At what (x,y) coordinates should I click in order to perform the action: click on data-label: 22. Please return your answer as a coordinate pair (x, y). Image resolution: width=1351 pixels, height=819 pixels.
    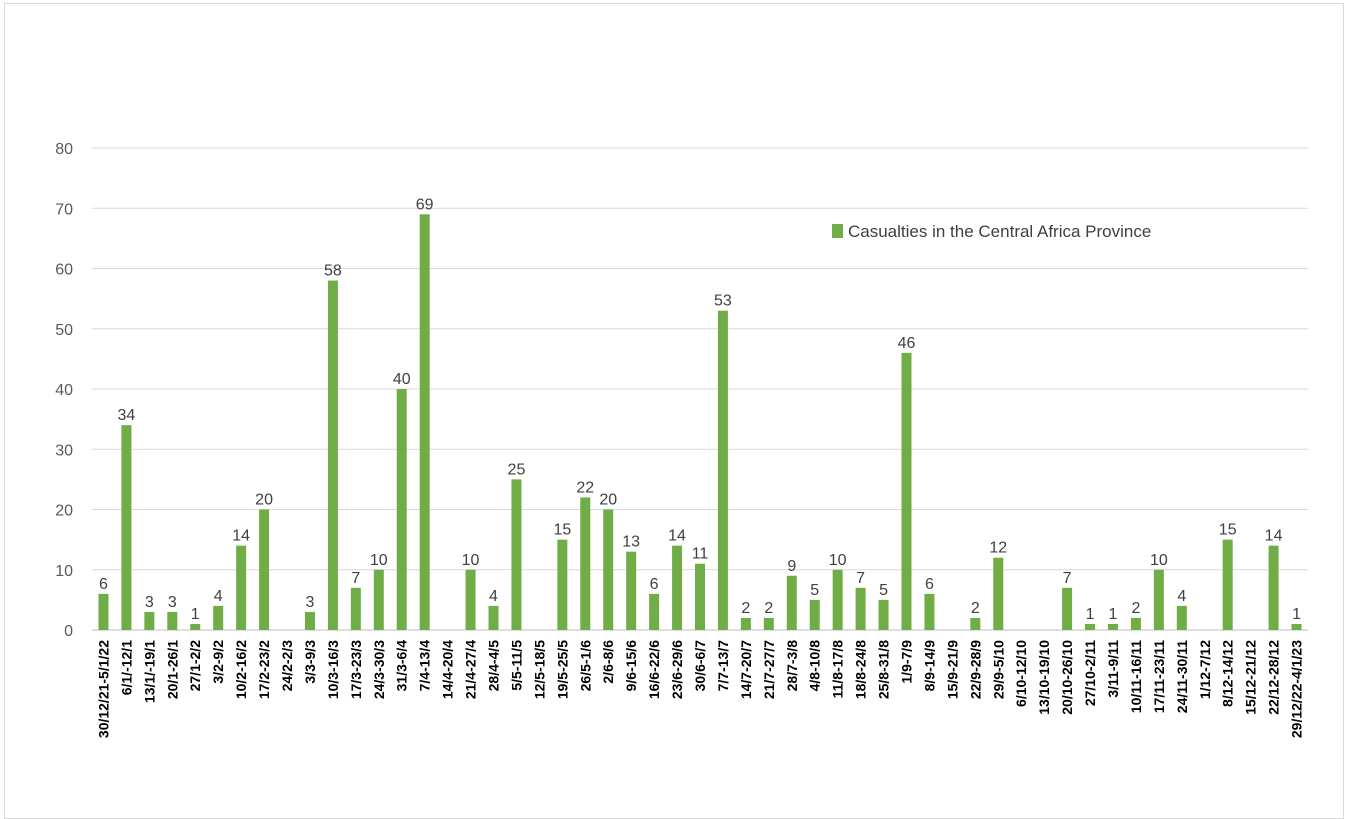
    Looking at the image, I should click on (585, 487).